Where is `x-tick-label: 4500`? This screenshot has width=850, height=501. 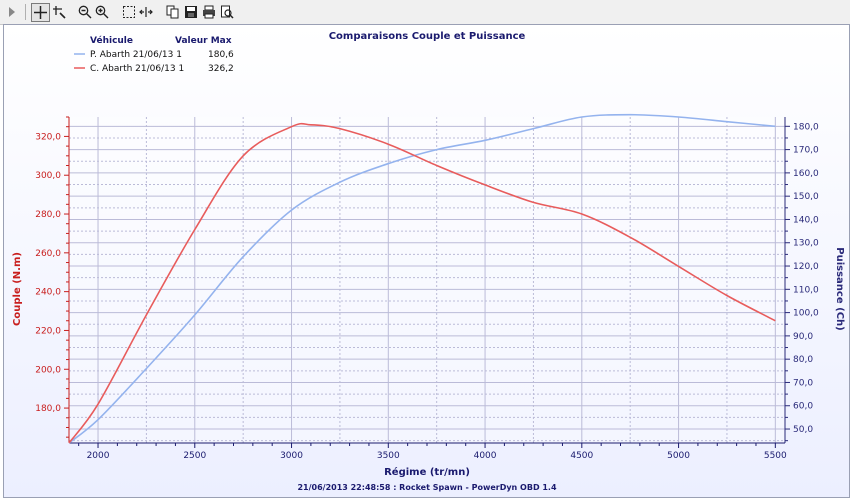
x-tick-label: 4500 is located at coordinates (581, 456).